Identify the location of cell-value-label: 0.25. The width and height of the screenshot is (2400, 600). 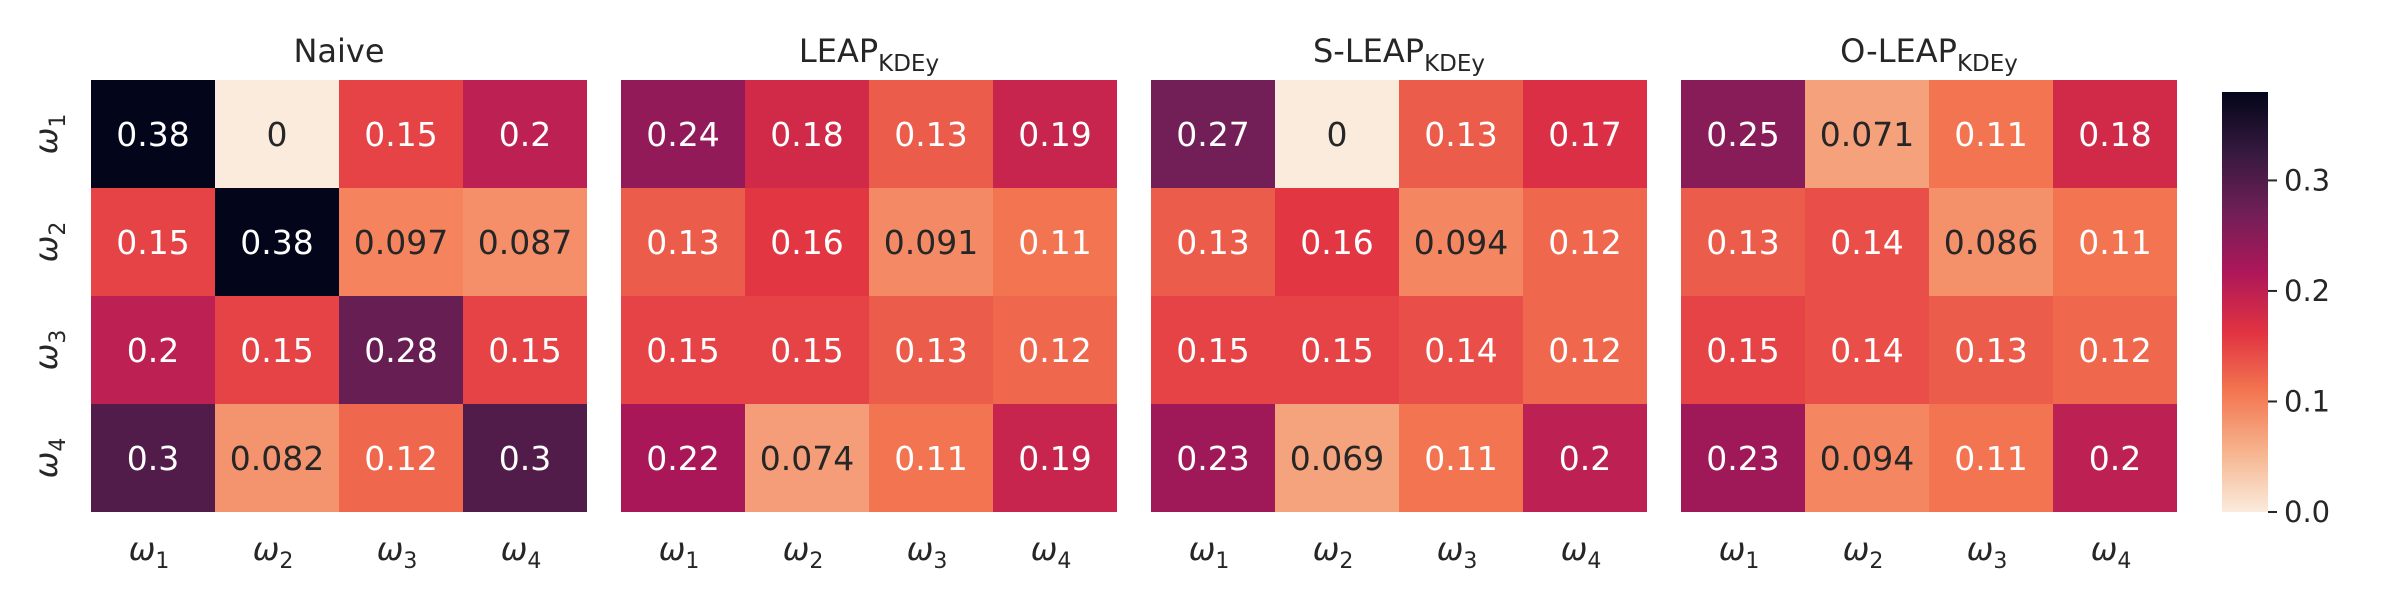
(1742, 134).